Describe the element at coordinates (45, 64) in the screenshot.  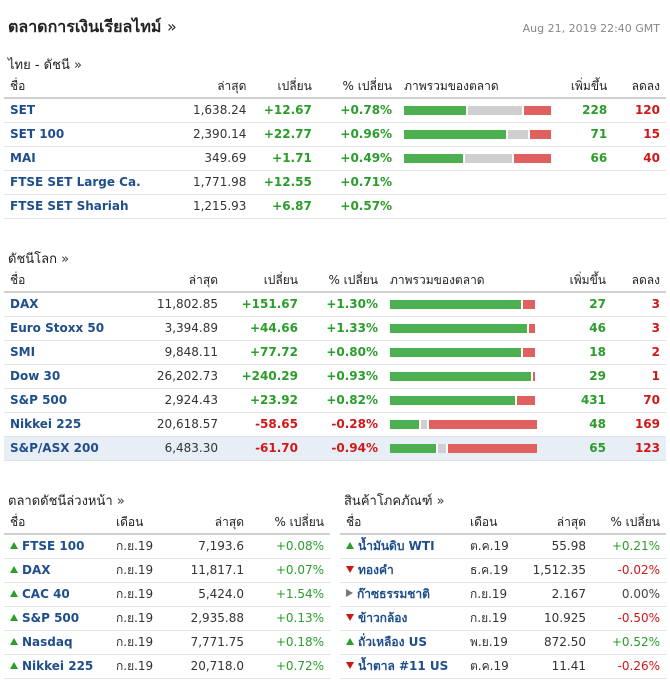
I see `thai-section-title: ไทย - ดัชนี »` at that location.